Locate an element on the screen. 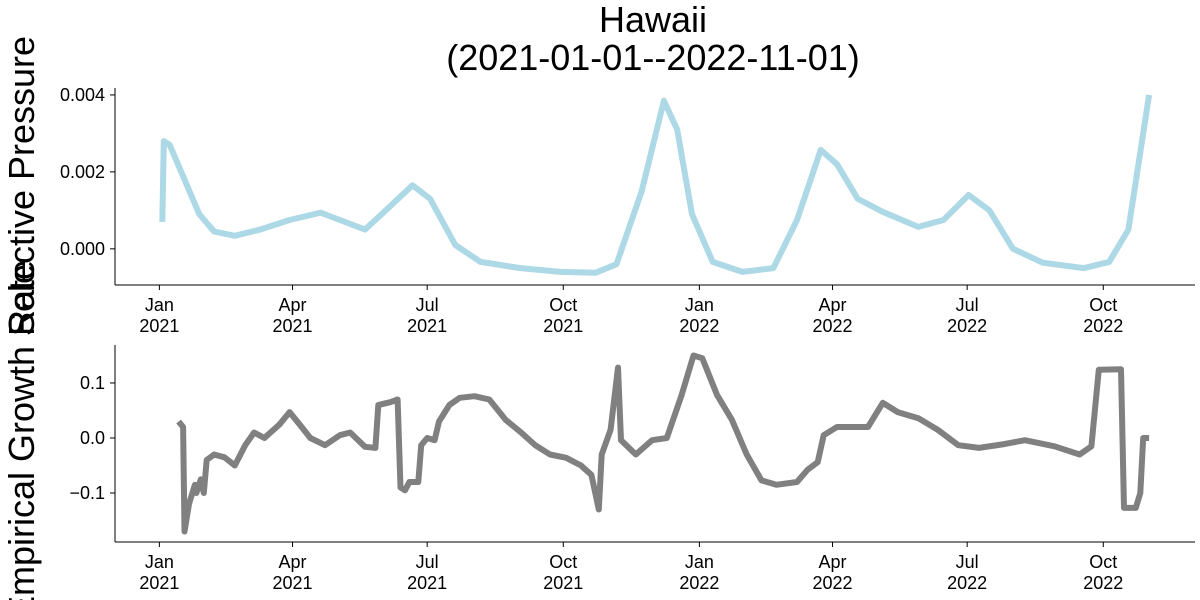 This screenshot has height=600, width=1200. y-axis-label: Empirical Growth Rate is located at coordinates (21, 430).